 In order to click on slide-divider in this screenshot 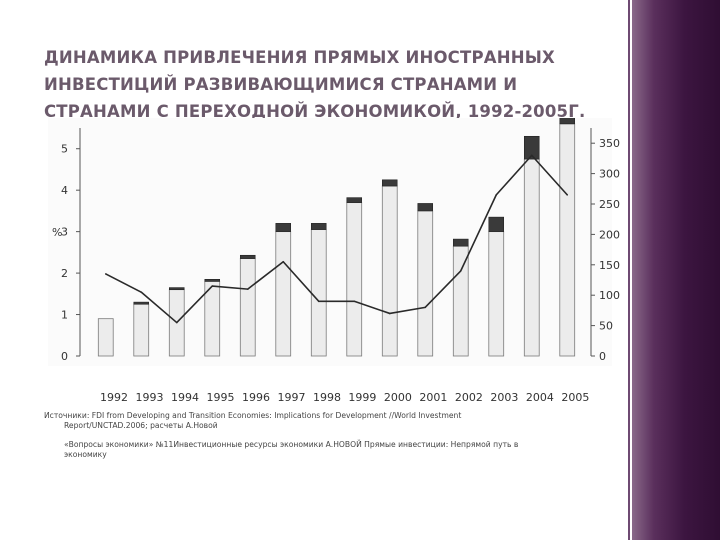, I will do `click(629, 270)`.